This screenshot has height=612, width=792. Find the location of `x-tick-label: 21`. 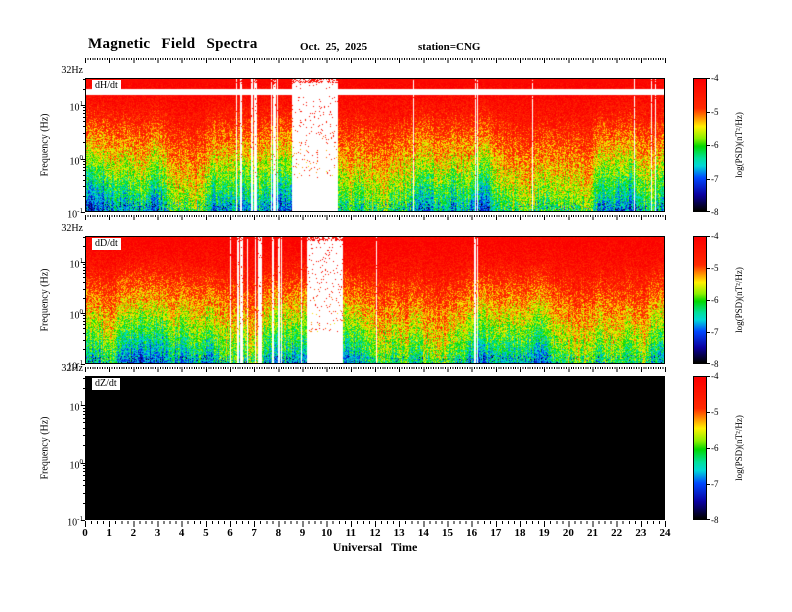

x-tick-label: 21 is located at coordinates (592, 533).